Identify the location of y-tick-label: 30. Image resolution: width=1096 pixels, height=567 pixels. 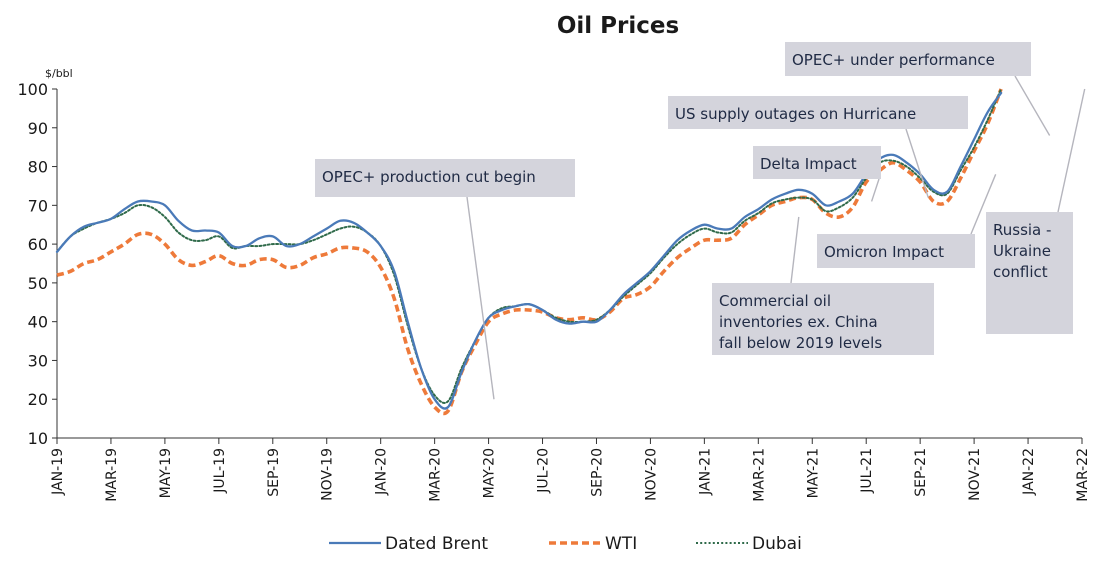
(38, 360).